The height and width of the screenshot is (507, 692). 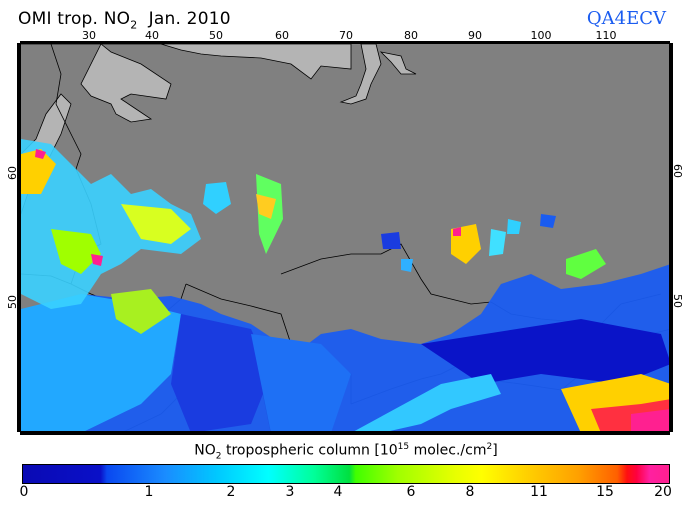 What do you see at coordinates (470, 492) in the screenshot?
I see `colorbar-tick: 8` at bounding box center [470, 492].